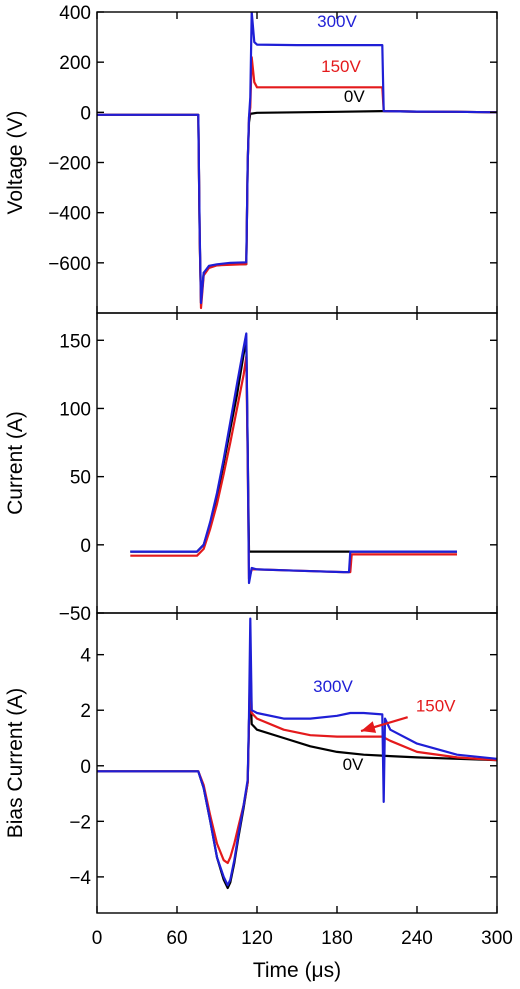 This screenshot has height=989, width=520. What do you see at coordinates (75, 614) in the screenshot?
I see `y-tick-label: −50` at bounding box center [75, 614].